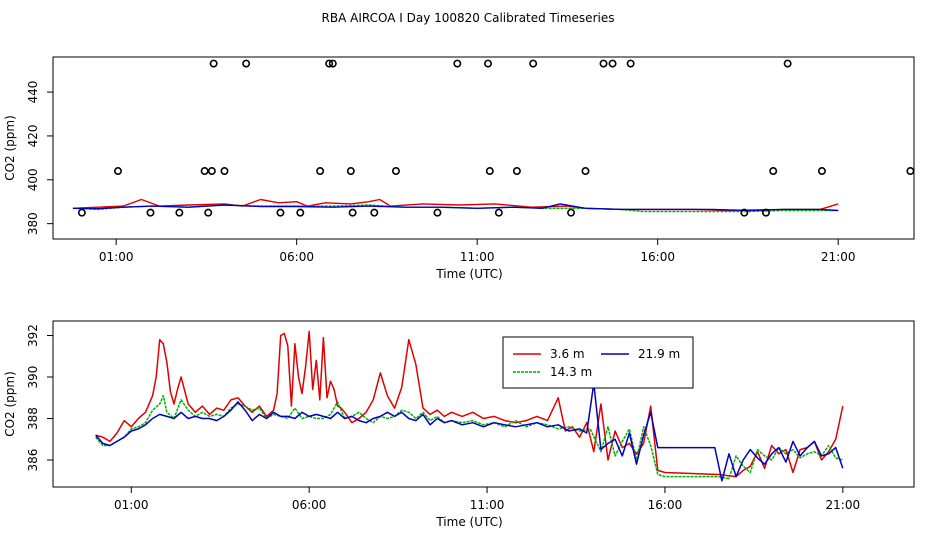 Image resolution: width=936 pixels, height=540 pixels. What do you see at coordinates (33, 460) in the screenshot?
I see `y-tick-label: 386` at bounding box center [33, 460].